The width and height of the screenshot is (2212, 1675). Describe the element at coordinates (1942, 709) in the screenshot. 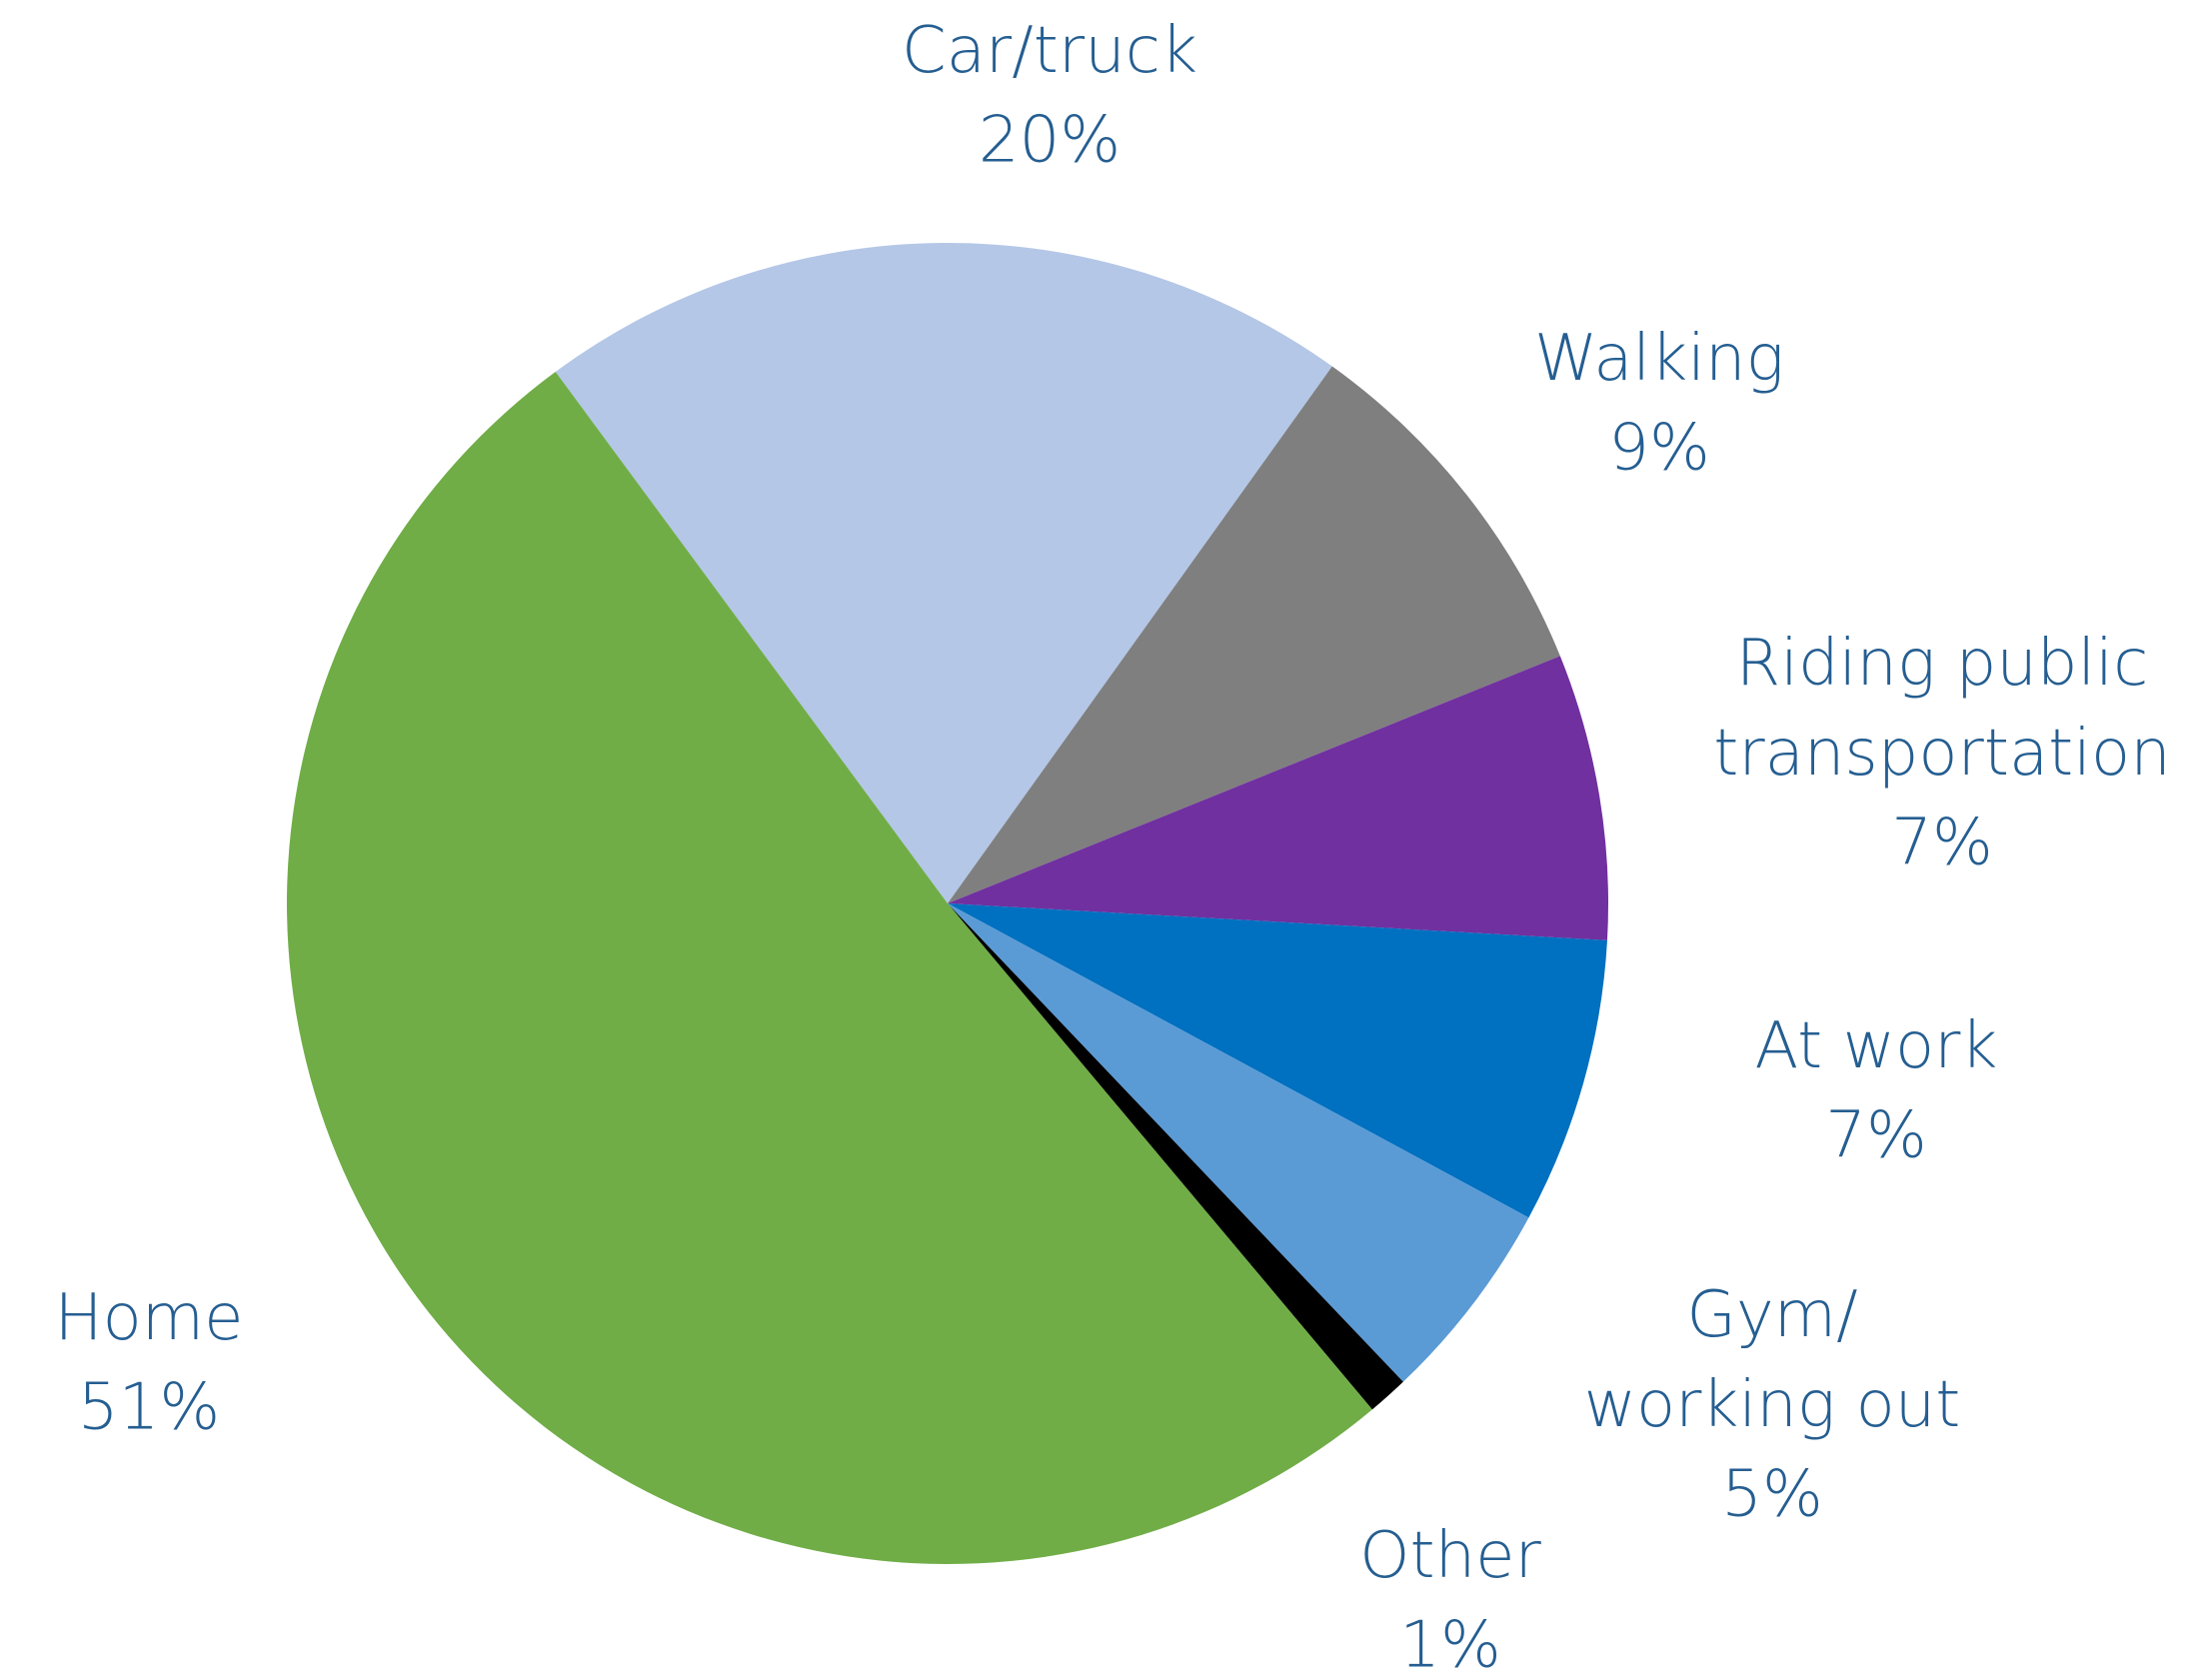

I see `slice-label: Riding public transportation` at that location.